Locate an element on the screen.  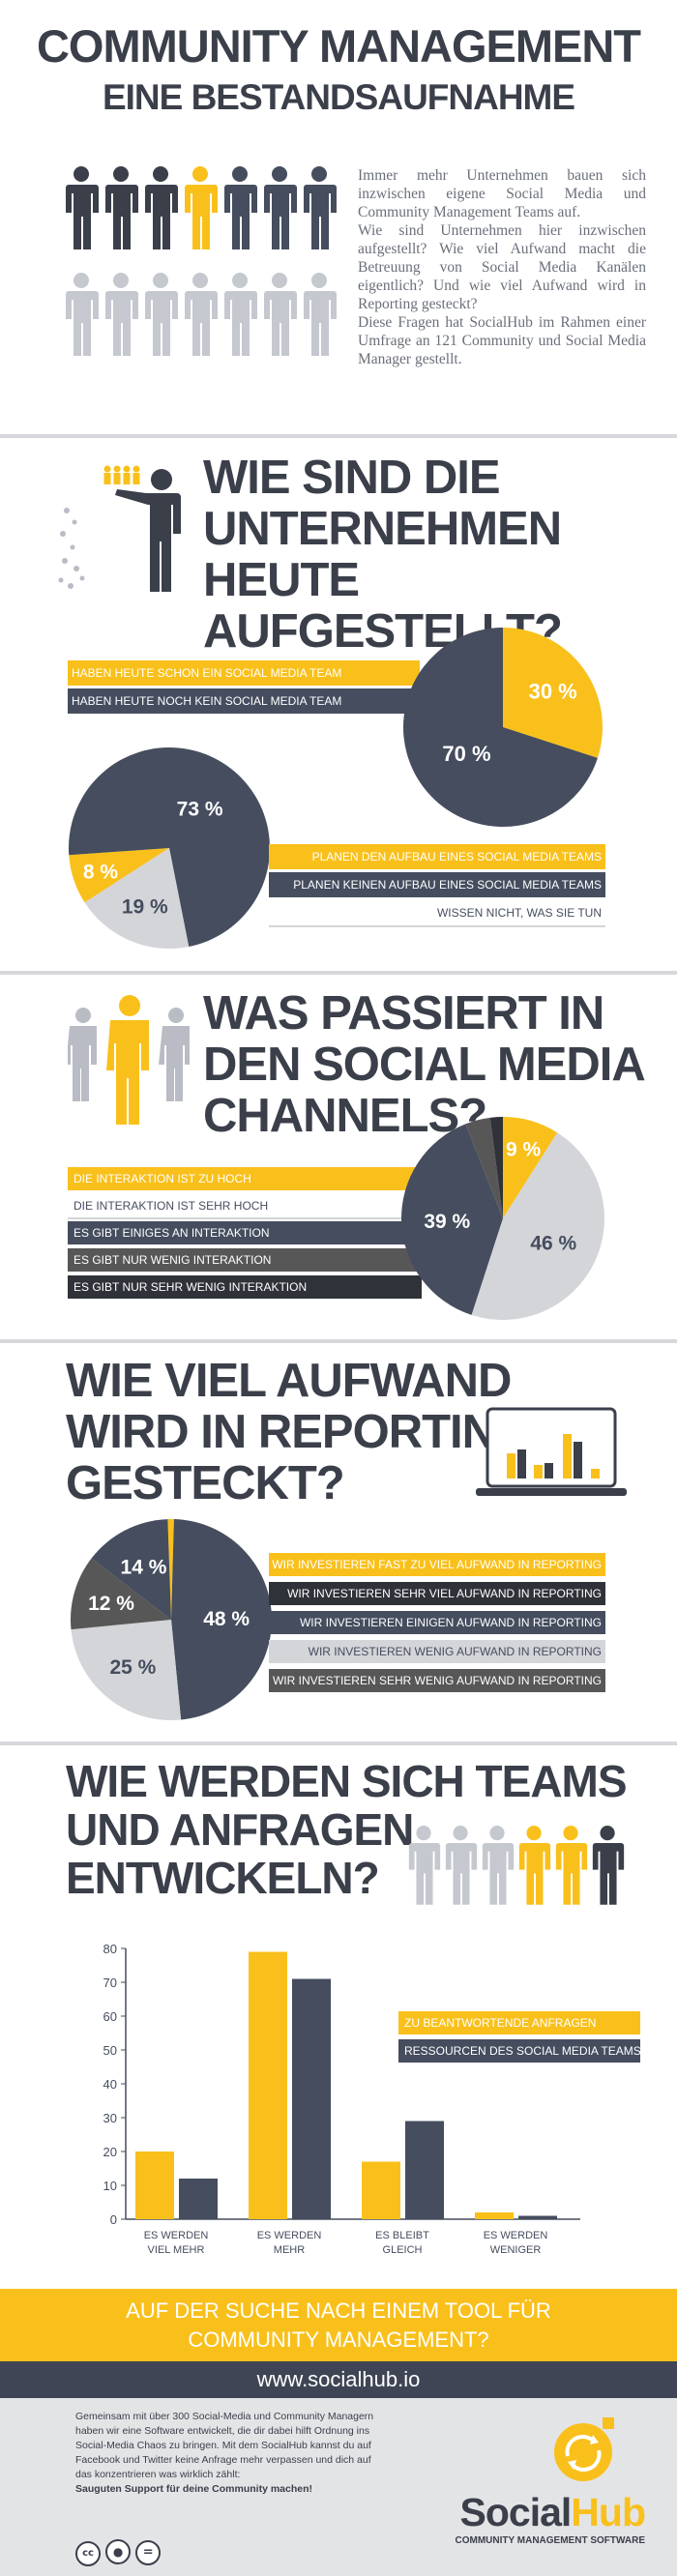
legend-interaction-too-high: DIE INTERAKTION IST ZU HOCH is located at coordinates (245, 1178).